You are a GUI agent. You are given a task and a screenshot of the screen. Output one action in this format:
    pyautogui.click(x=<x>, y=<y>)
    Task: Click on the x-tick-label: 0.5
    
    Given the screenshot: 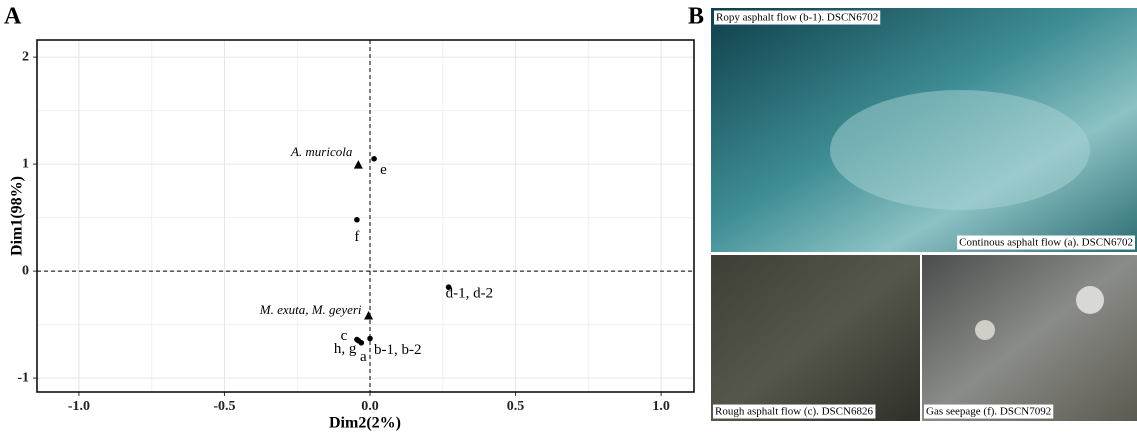 What is the action you would take?
    pyautogui.click(x=516, y=406)
    